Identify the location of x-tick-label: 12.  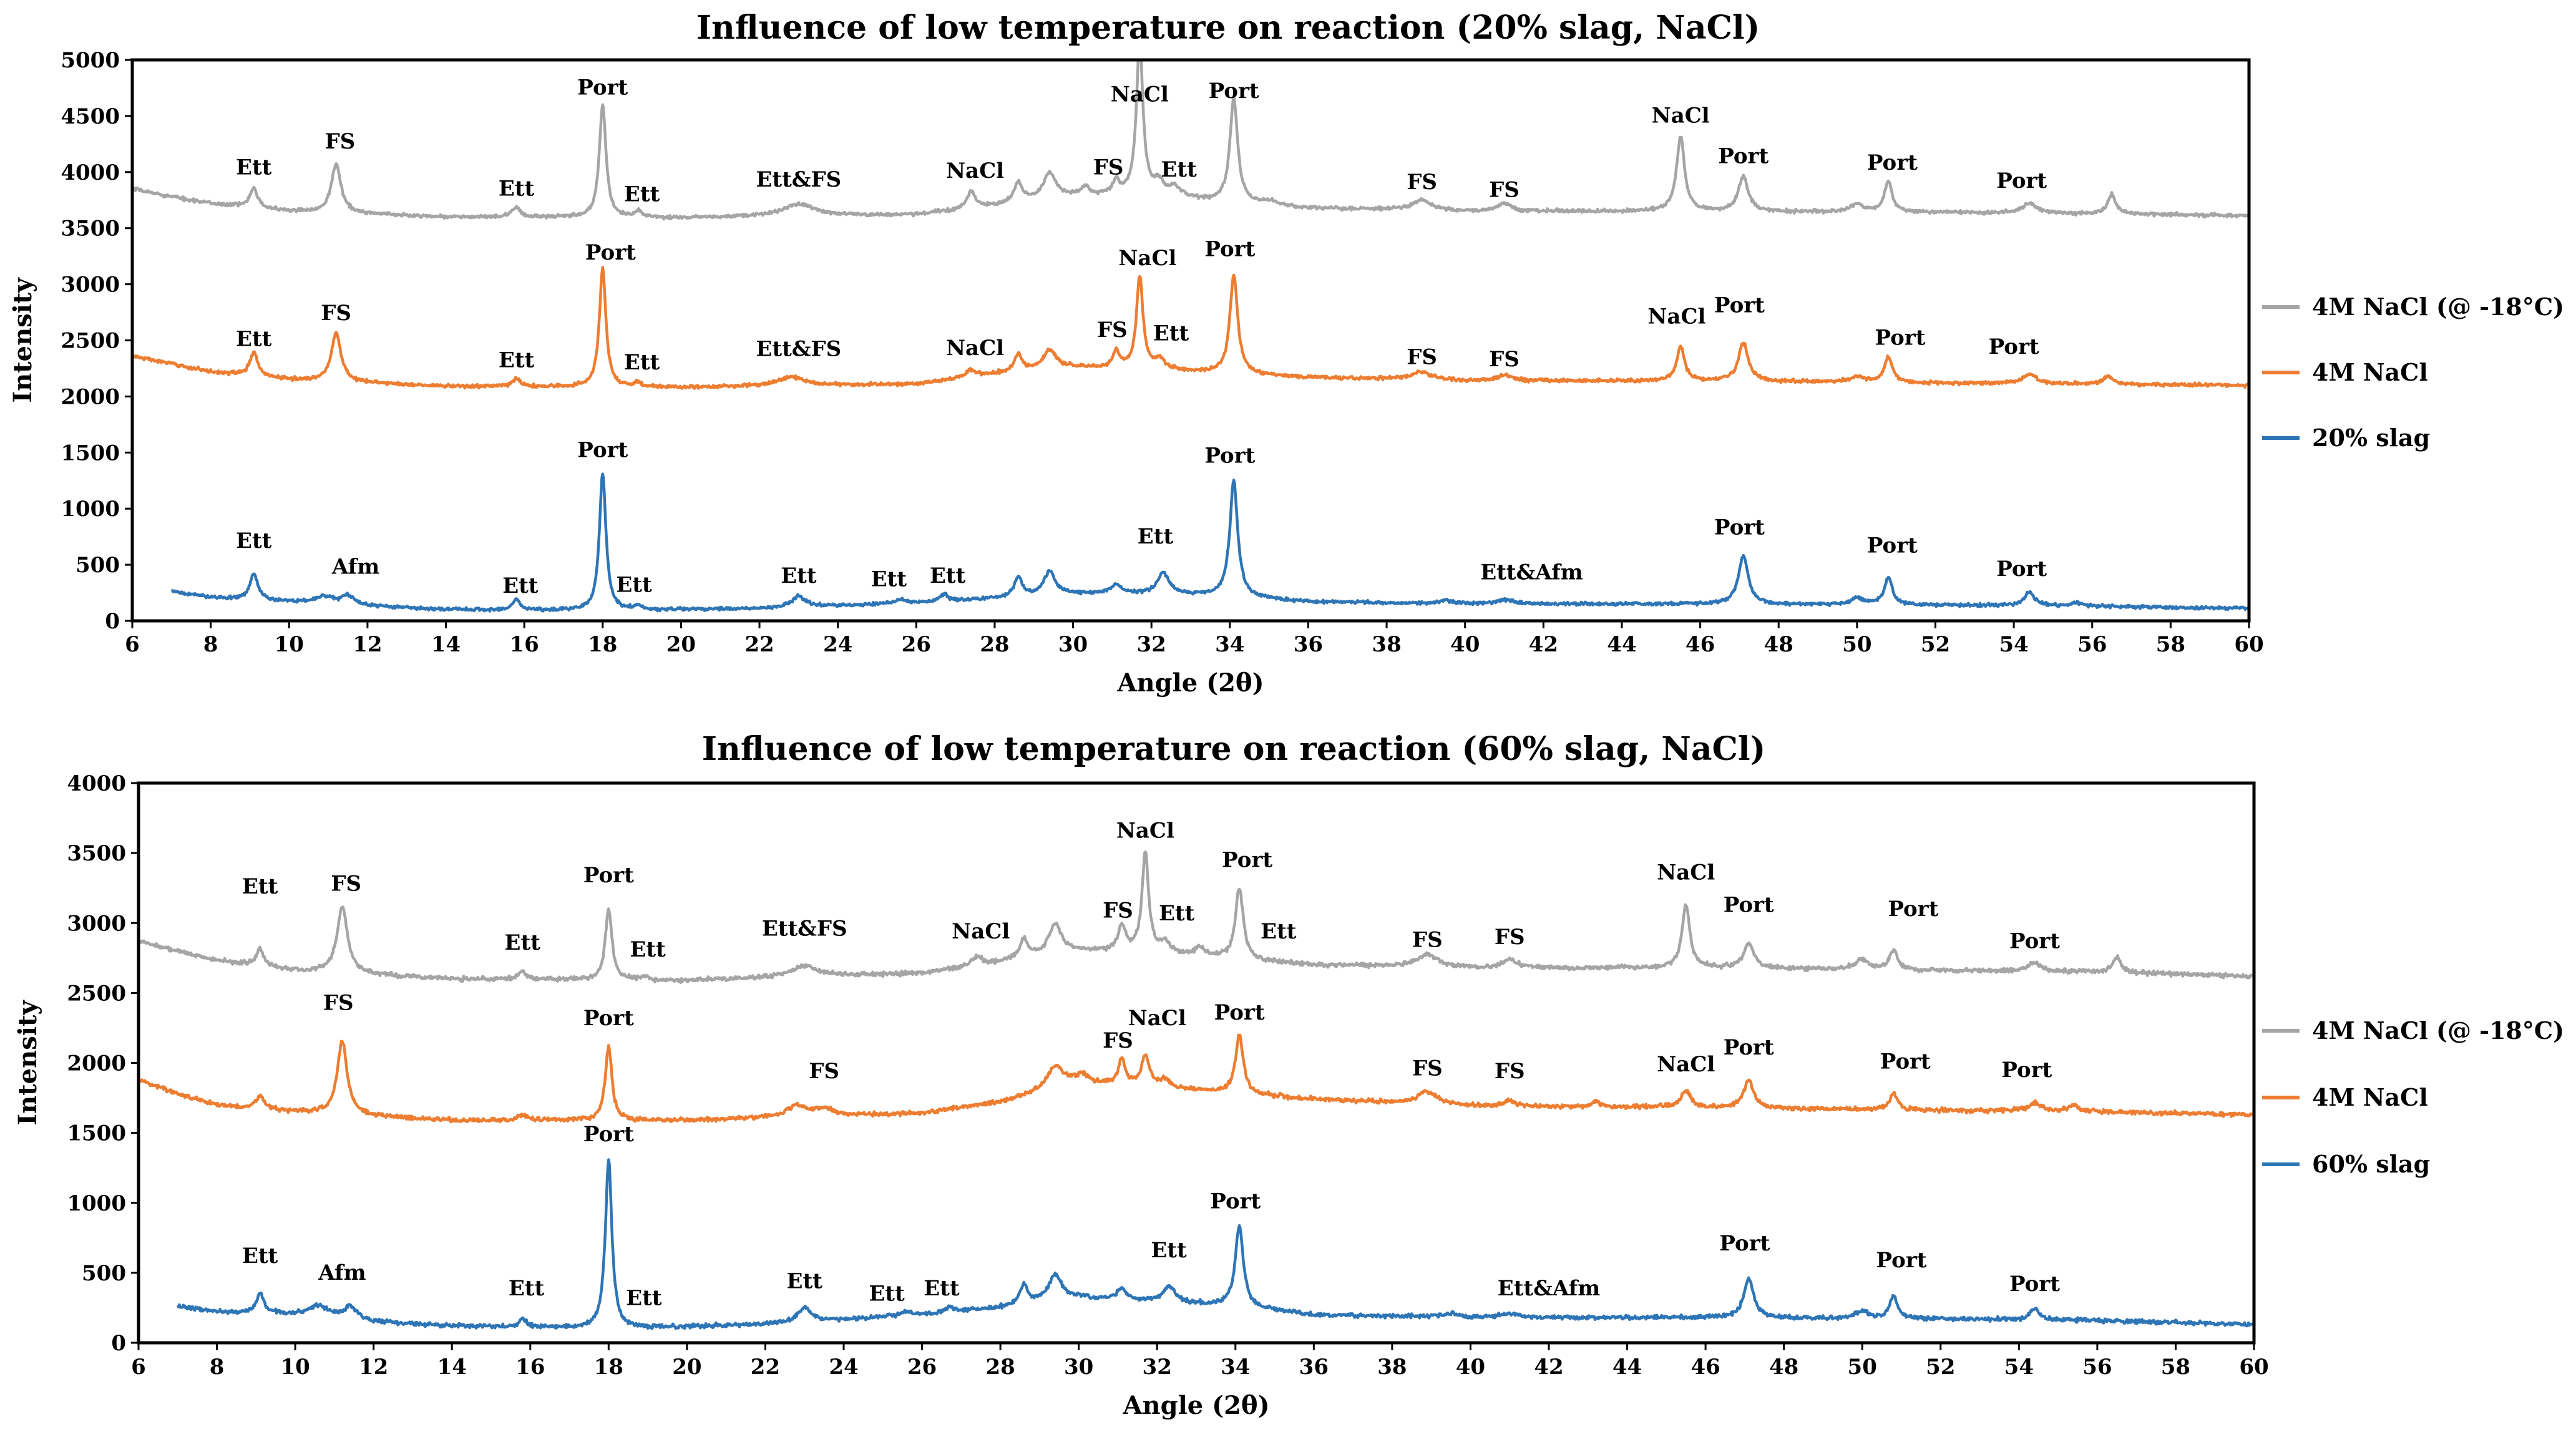
(373, 1367).